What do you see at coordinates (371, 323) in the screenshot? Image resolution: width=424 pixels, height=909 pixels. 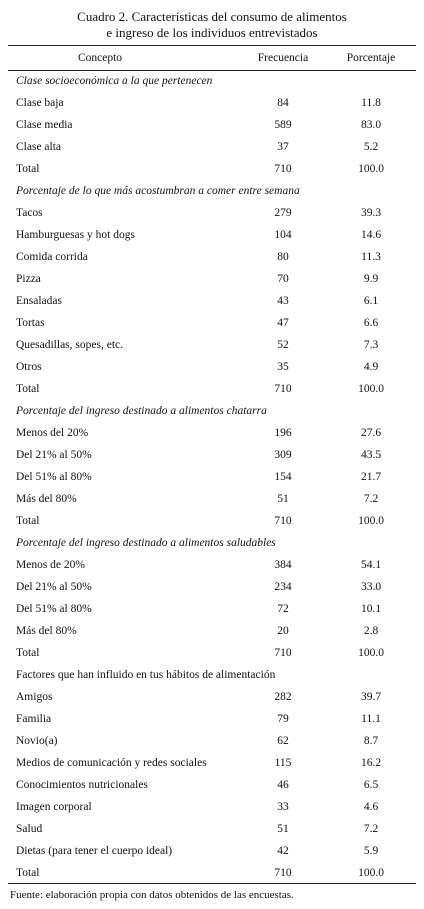 I see `percentage: 6.6` at bounding box center [371, 323].